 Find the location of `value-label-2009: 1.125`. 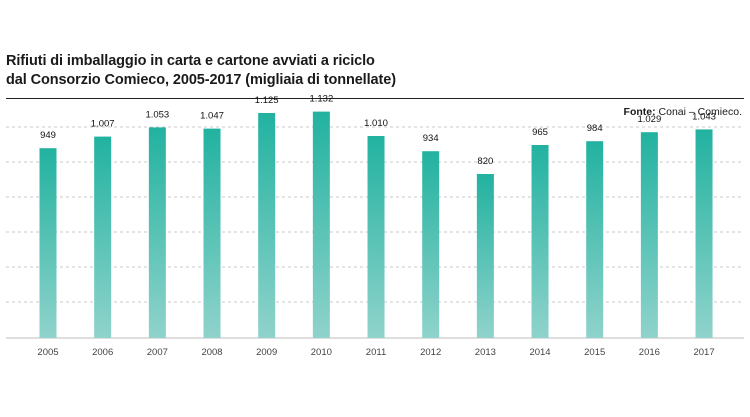

value-label-2009: 1.125 is located at coordinates (267, 100).